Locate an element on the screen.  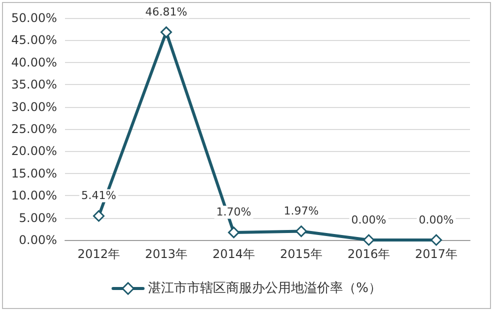
y-tick-label: 5.00% is located at coordinates (37, 217).